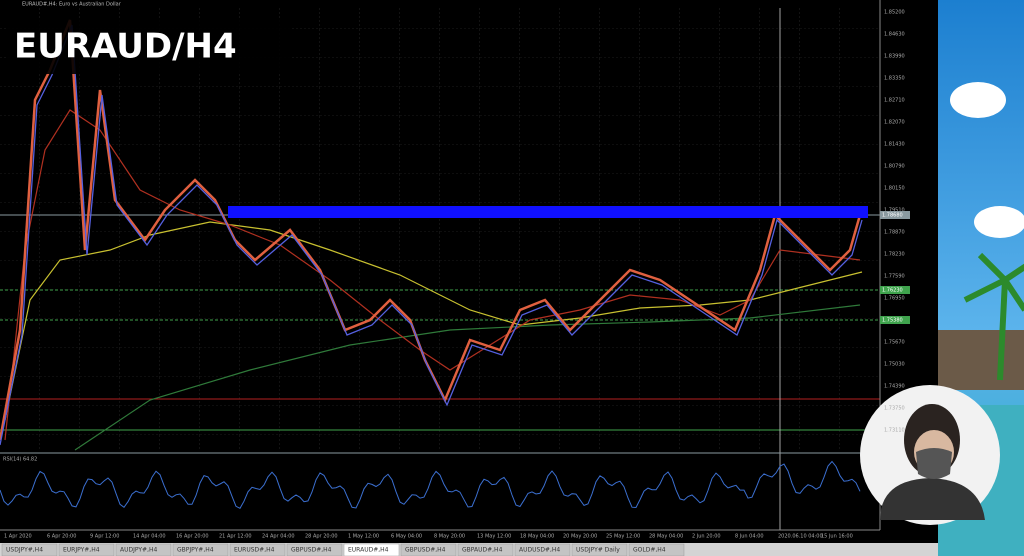 The image size is (1024, 556). Describe the element at coordinates (24, 550) in the screenshot. I see `tab-label: USDJPY#,H4` at that location.